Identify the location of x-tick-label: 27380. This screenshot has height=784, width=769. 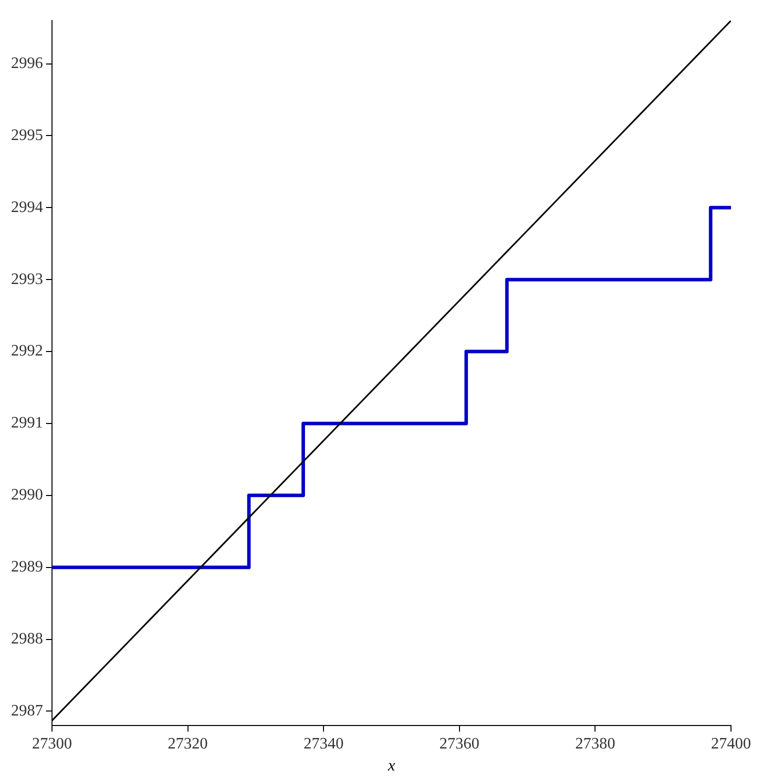
(595, 743).